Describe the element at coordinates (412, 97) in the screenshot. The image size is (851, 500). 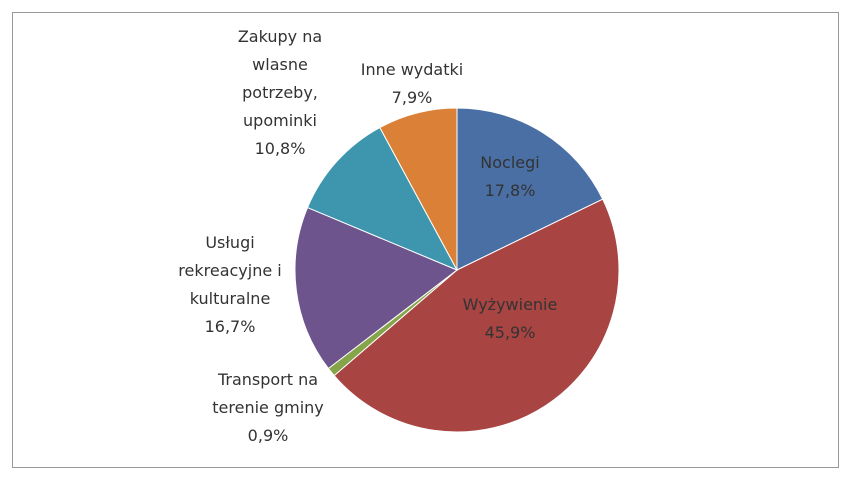
I see `value-label: 7,9%` at that location.